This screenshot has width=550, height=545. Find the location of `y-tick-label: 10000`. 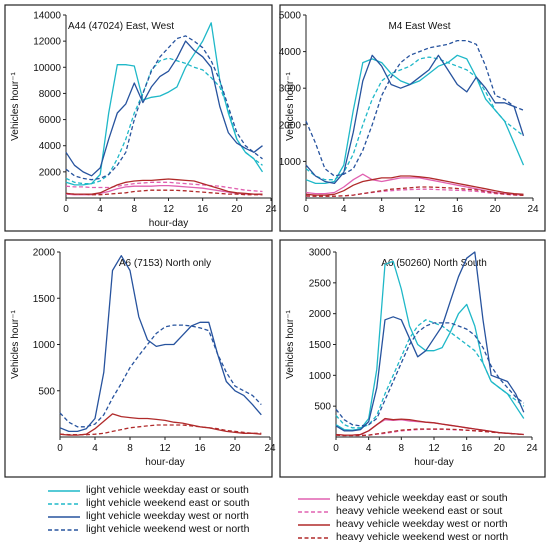

y-tick-label: 10000 is located at coordinates (47, 68).